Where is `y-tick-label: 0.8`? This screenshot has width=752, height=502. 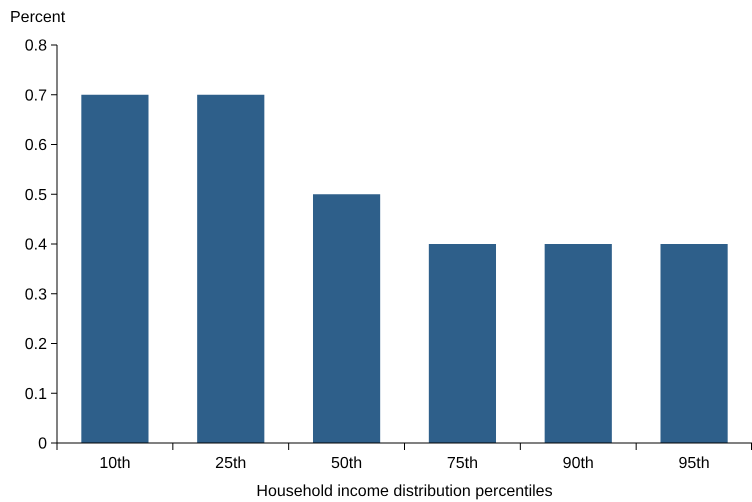 y-tick-label: 0.8 is located at coordinates (36, 46).